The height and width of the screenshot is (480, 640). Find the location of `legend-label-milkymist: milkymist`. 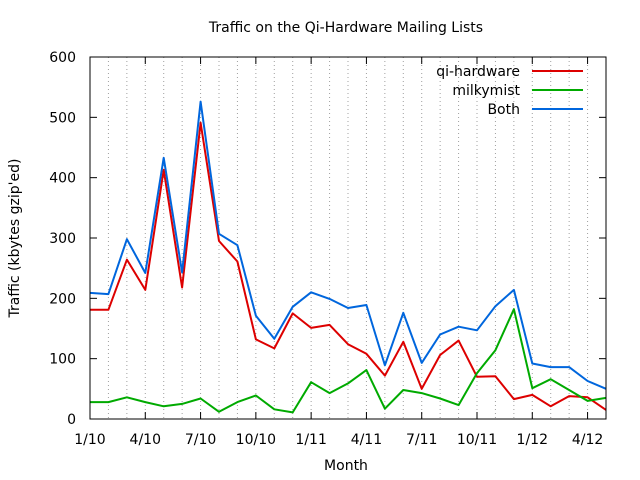

legend-label-milkymist: milkymist is located at coordinates (486, 91).